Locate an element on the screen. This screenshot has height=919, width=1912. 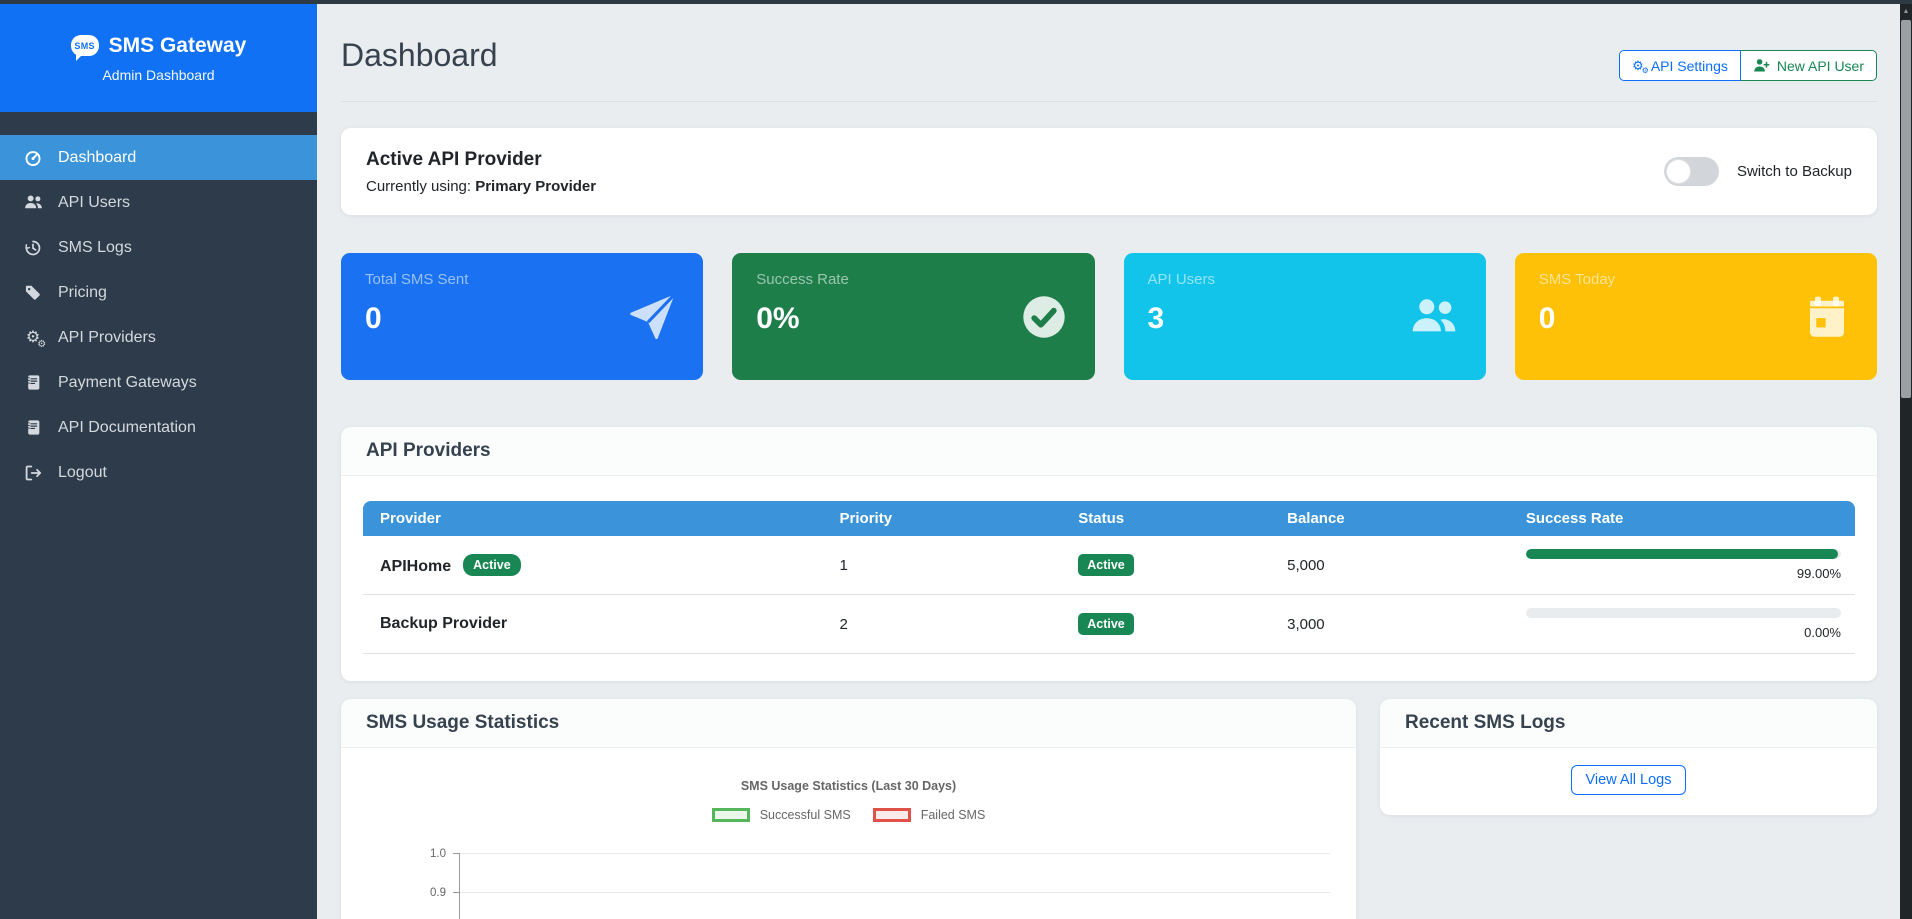
provider-balance: 3,000 is located at coordinates (1392, 624).